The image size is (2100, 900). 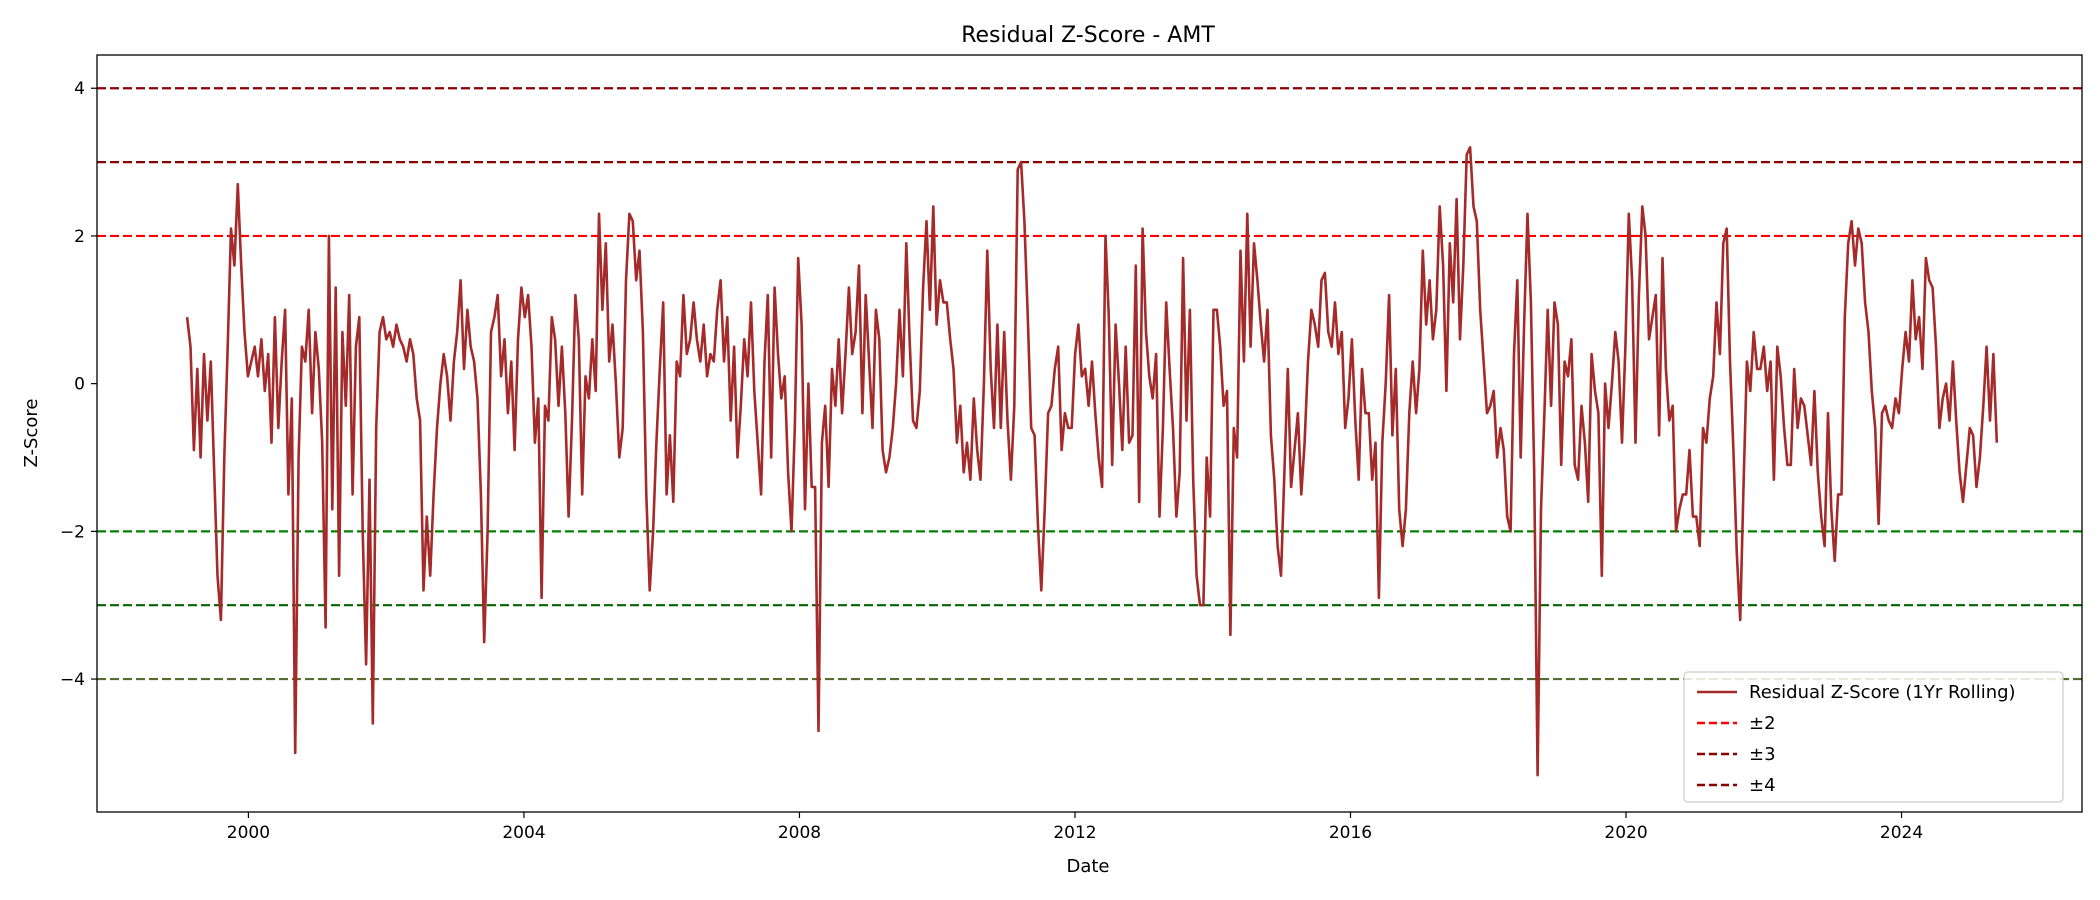 I want to click on legend-box, so click(x=1873, y=737).